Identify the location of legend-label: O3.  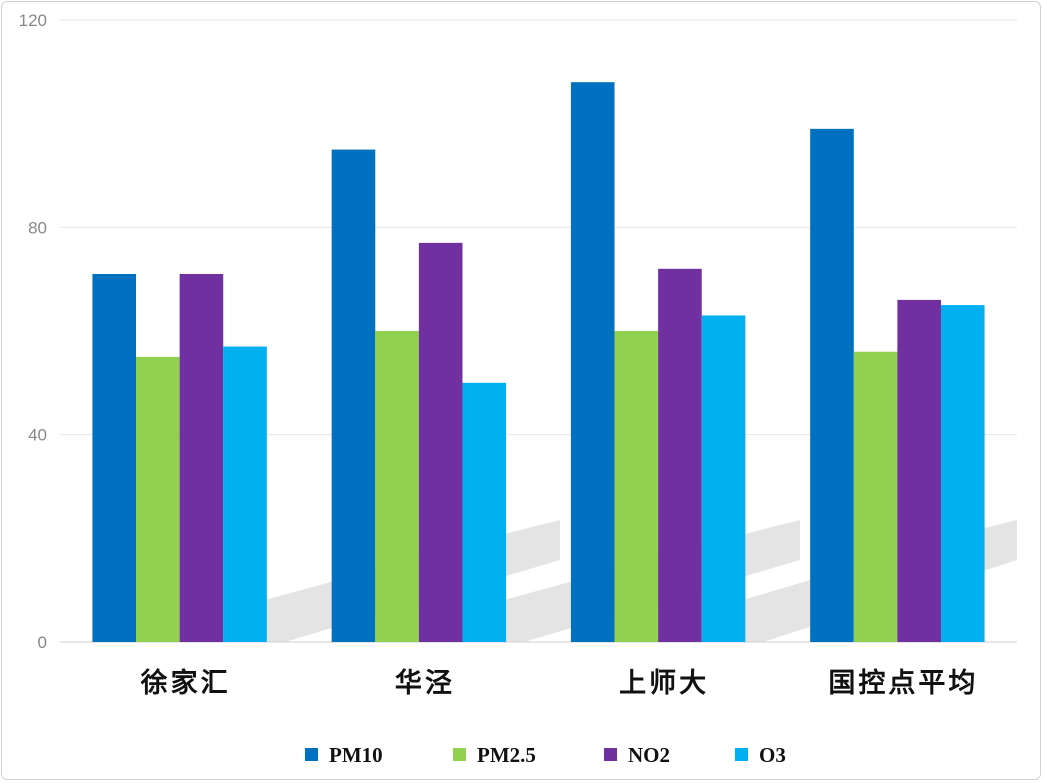
(772, 755).